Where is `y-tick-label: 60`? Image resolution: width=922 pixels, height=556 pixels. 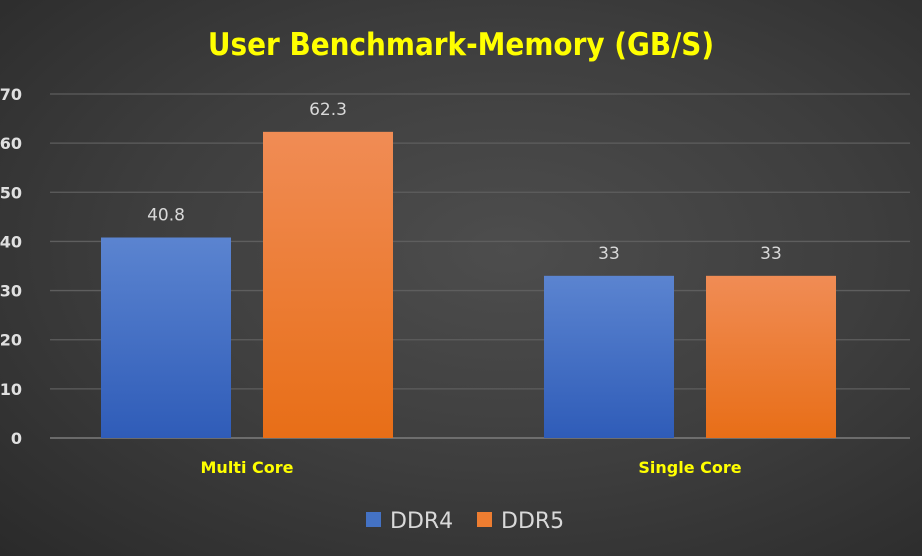
y-tick-label: 60 is located at coordinates (11, 143).